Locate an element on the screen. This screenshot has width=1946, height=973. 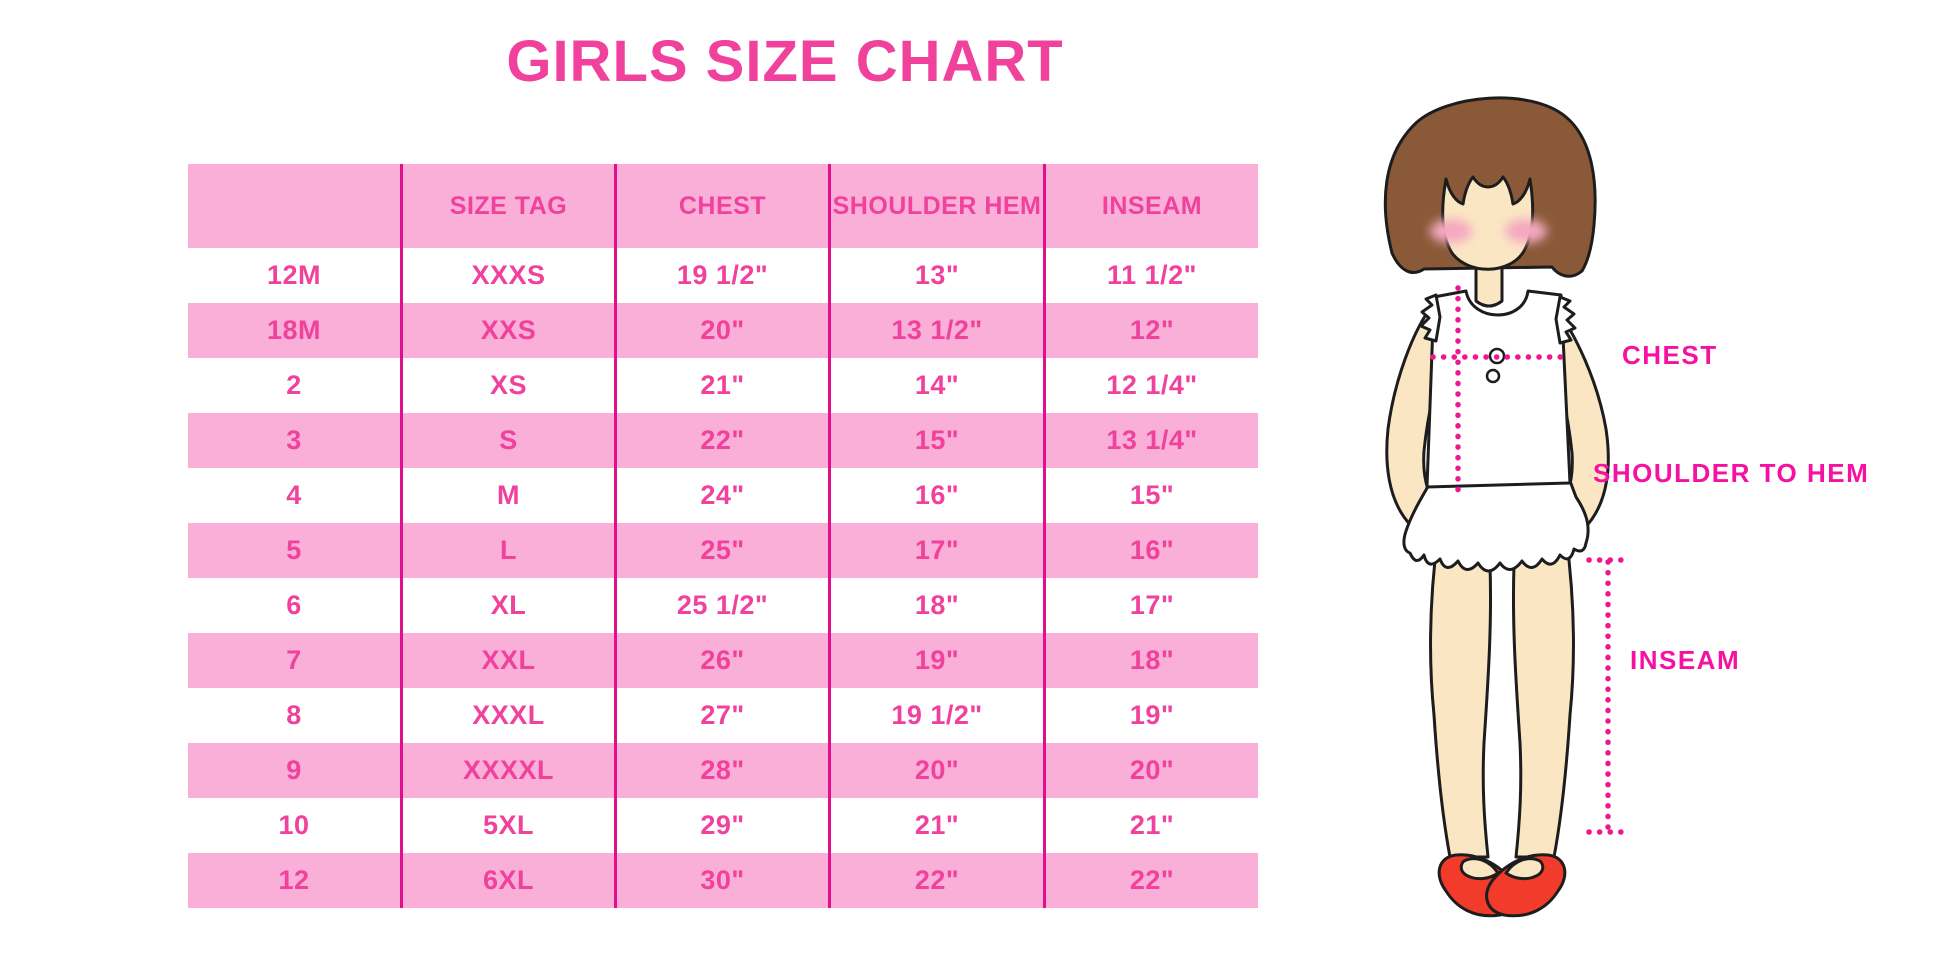
table-row-6: 6 XL 25 1/2" 18" 17" is located at coordinates (723, 605).